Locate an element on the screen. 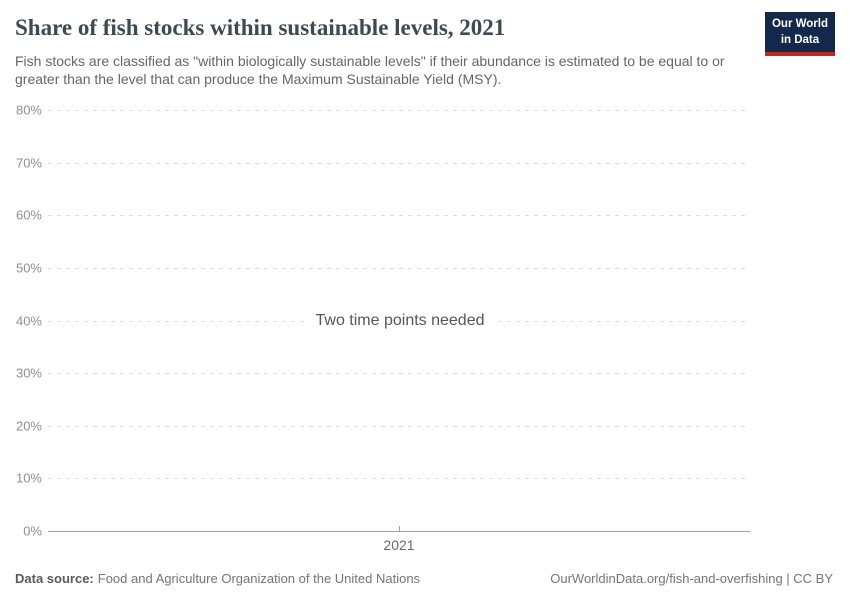 The width and height of the screenshot is (850, 600). owid-logo-line1: Our World is located at coordinates (799, 24).